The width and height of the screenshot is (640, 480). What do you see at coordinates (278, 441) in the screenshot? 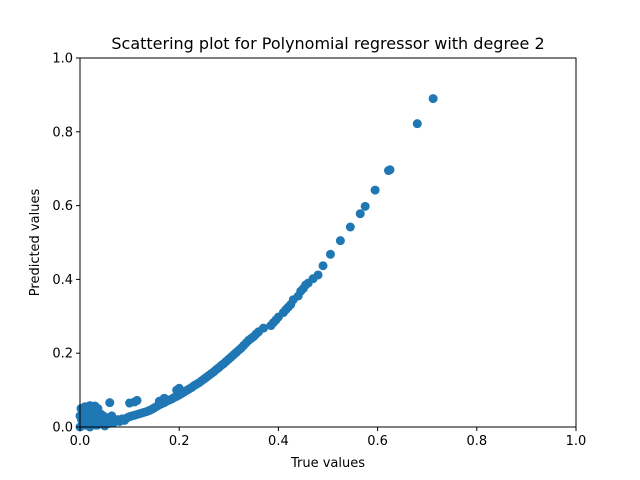
I see `x-tick-label: 0.4` at bounding box center [278, 441].